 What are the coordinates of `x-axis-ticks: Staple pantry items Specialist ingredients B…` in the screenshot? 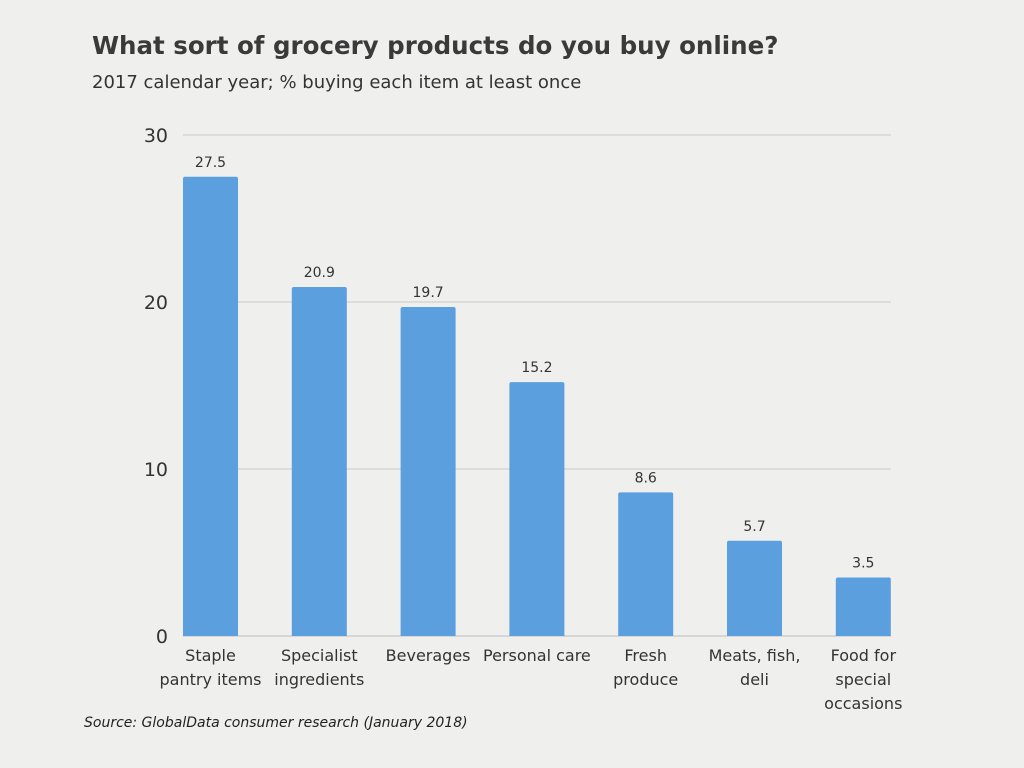 It's located at (531, 679).